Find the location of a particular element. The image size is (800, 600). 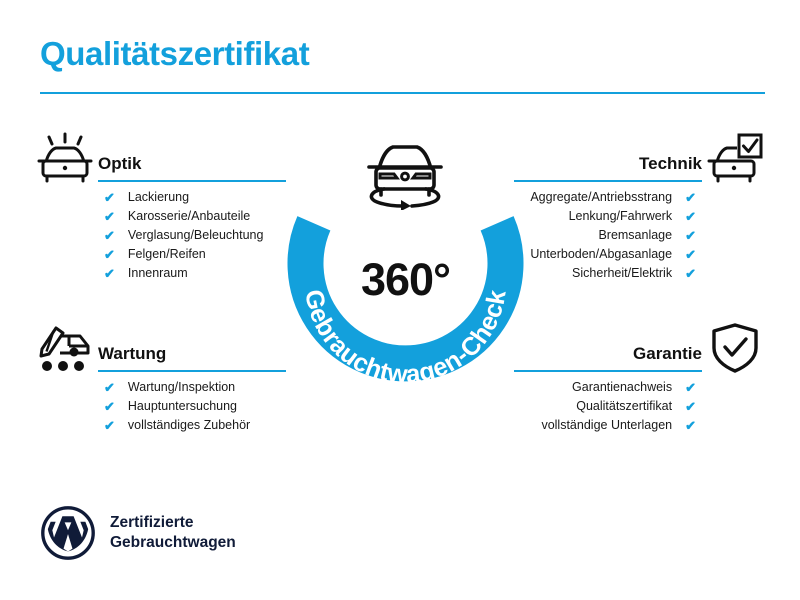

title-divider is located at coordinates (402, 93).